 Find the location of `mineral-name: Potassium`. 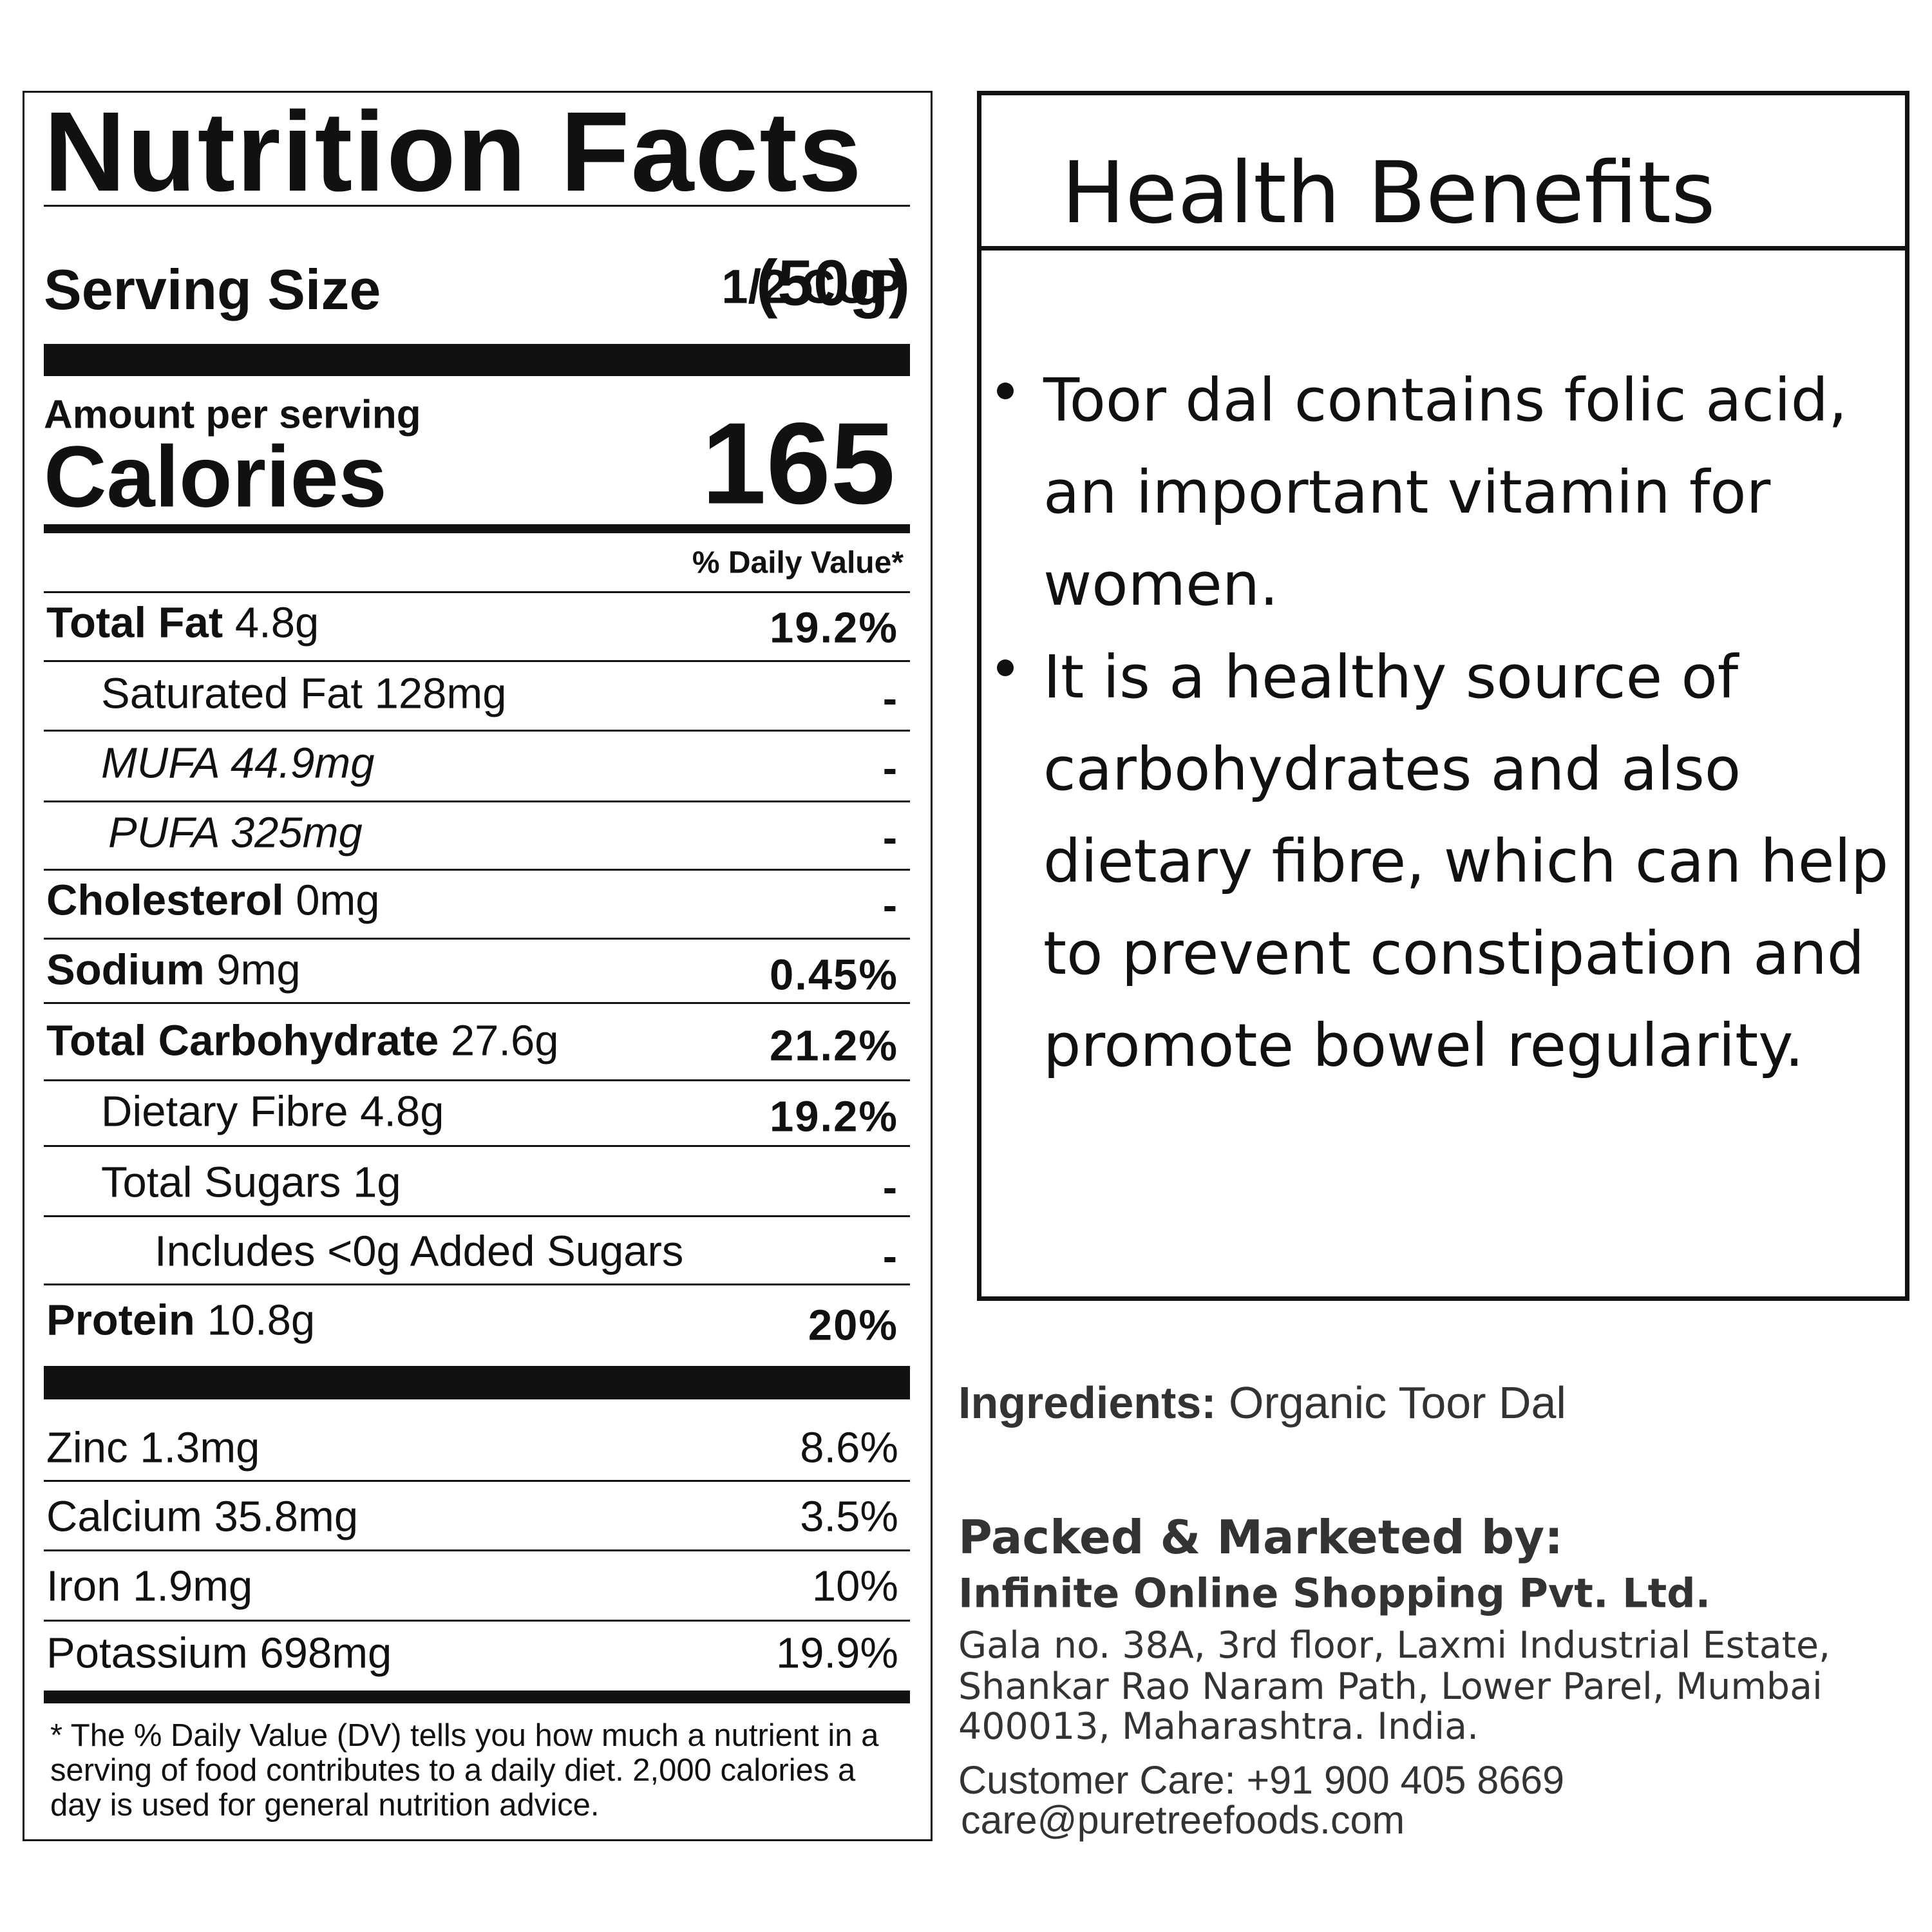

mineral-name: Potassium is located at coordinates (147, 1653).